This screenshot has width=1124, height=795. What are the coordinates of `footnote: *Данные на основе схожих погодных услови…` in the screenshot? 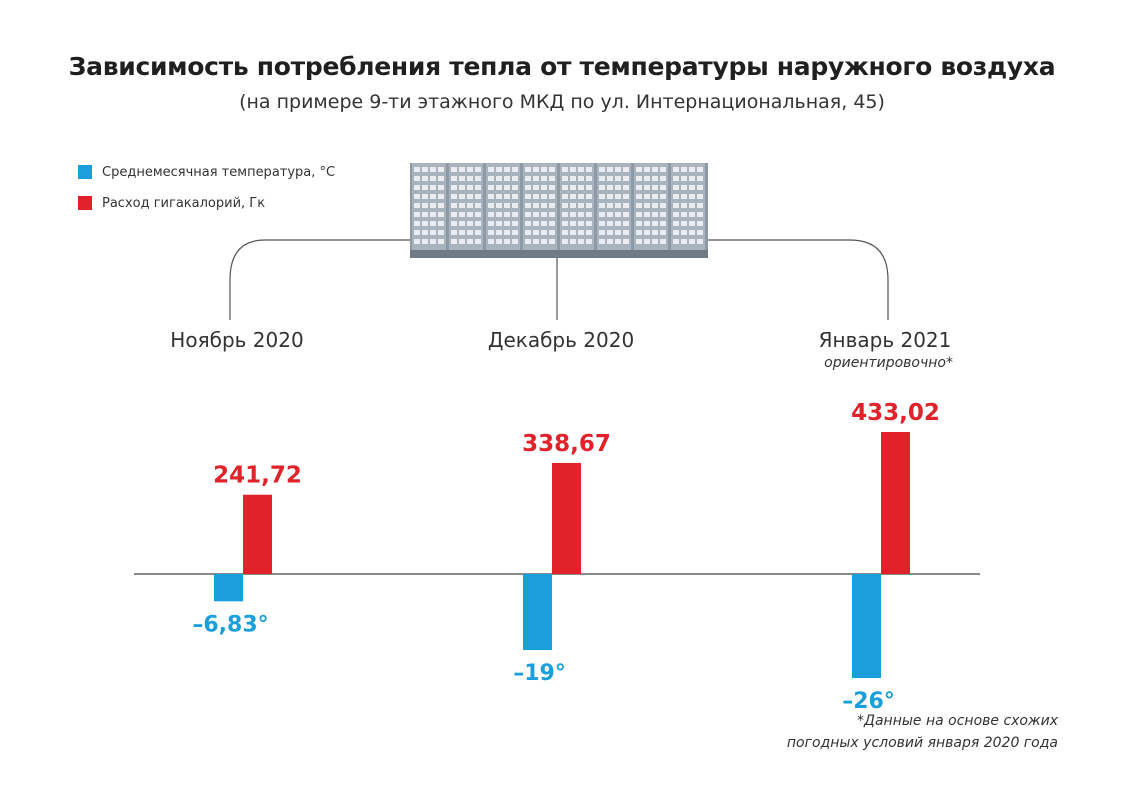 It's located at (922, 732).